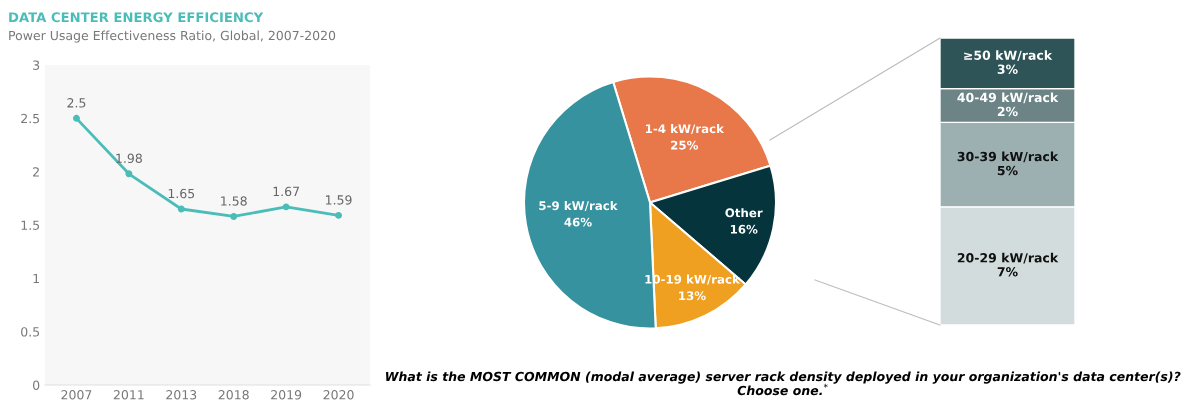 This screenshot has width=1186, height=410. I want to click on data-label: 1.59, so click(339, 200).